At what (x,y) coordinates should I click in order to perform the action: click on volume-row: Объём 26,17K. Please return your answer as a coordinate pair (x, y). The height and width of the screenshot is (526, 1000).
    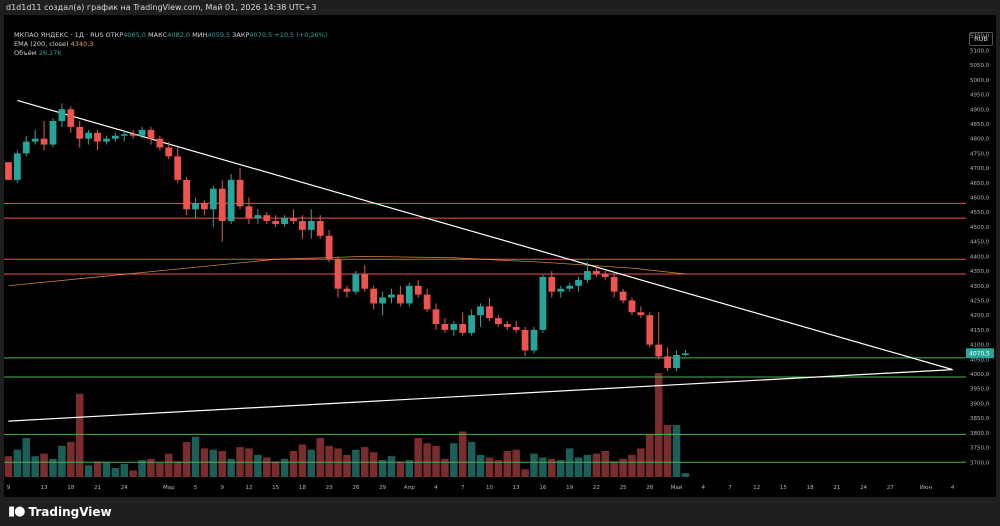
    Looking at the image, I should click on (170, 53).